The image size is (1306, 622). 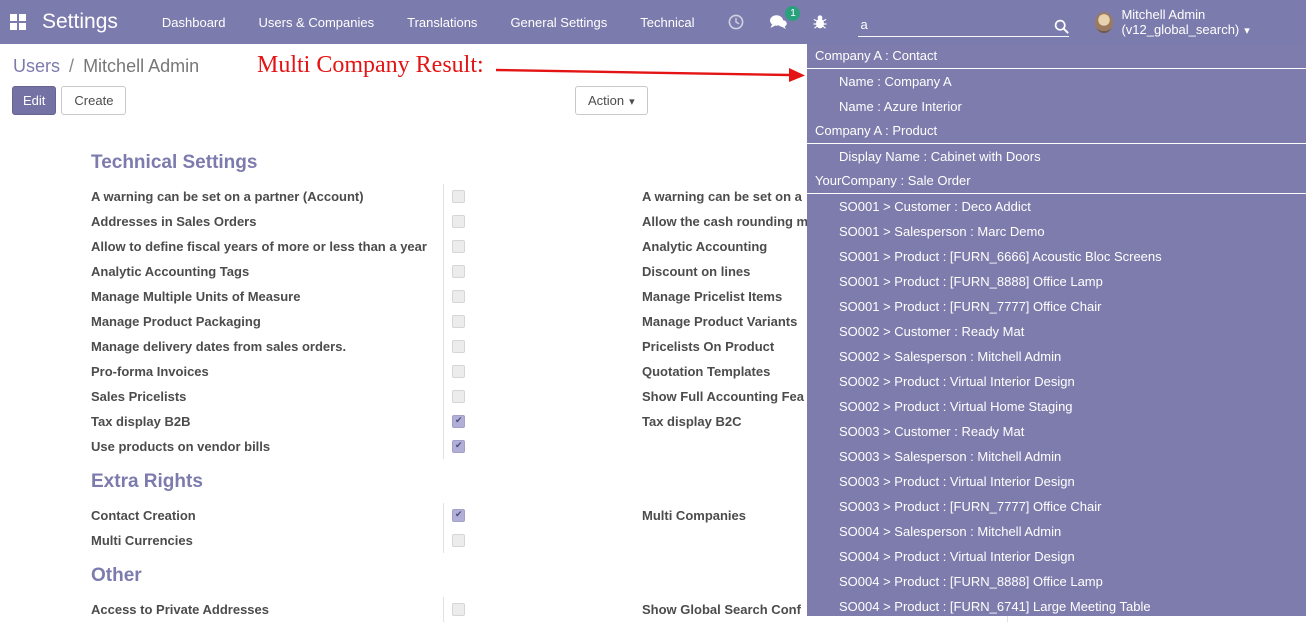 I want to click on bug-debug-icon, so click(x=820, y=22).